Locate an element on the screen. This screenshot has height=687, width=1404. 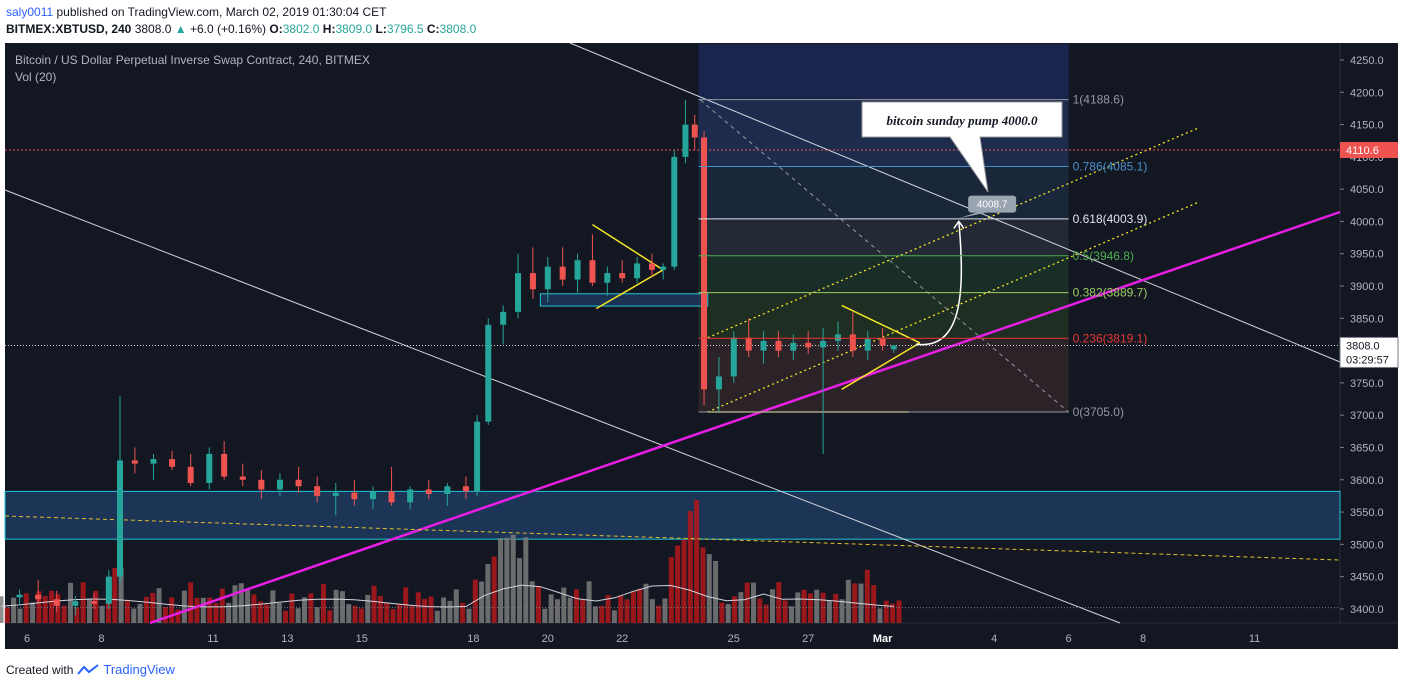
fib-level-label: 0.382(3889.7) is located at coordinates (1110, 293).